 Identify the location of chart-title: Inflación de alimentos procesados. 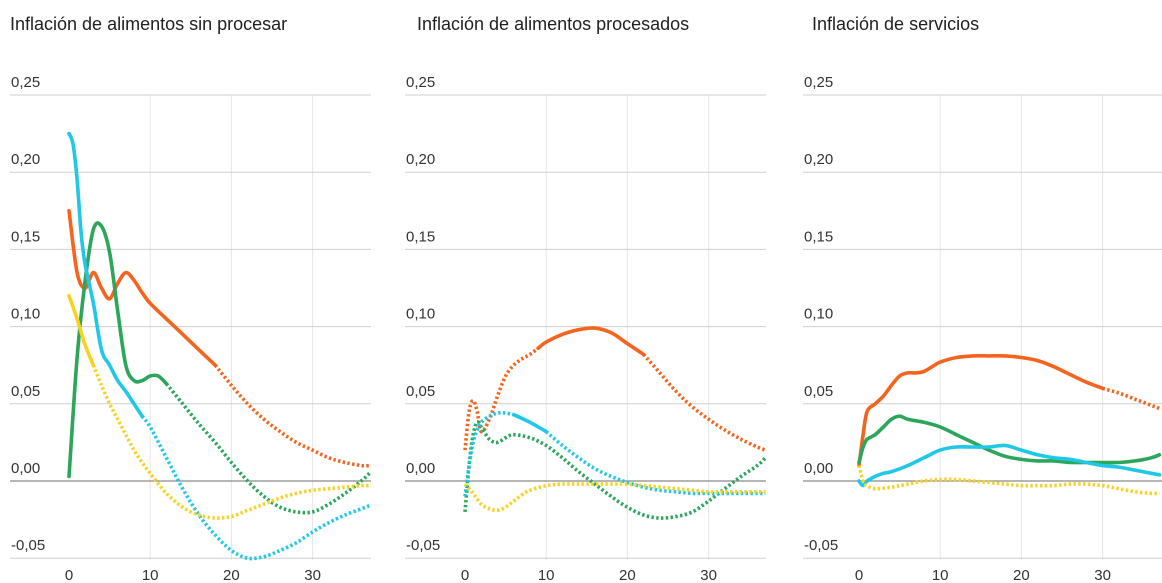
(553, 24).